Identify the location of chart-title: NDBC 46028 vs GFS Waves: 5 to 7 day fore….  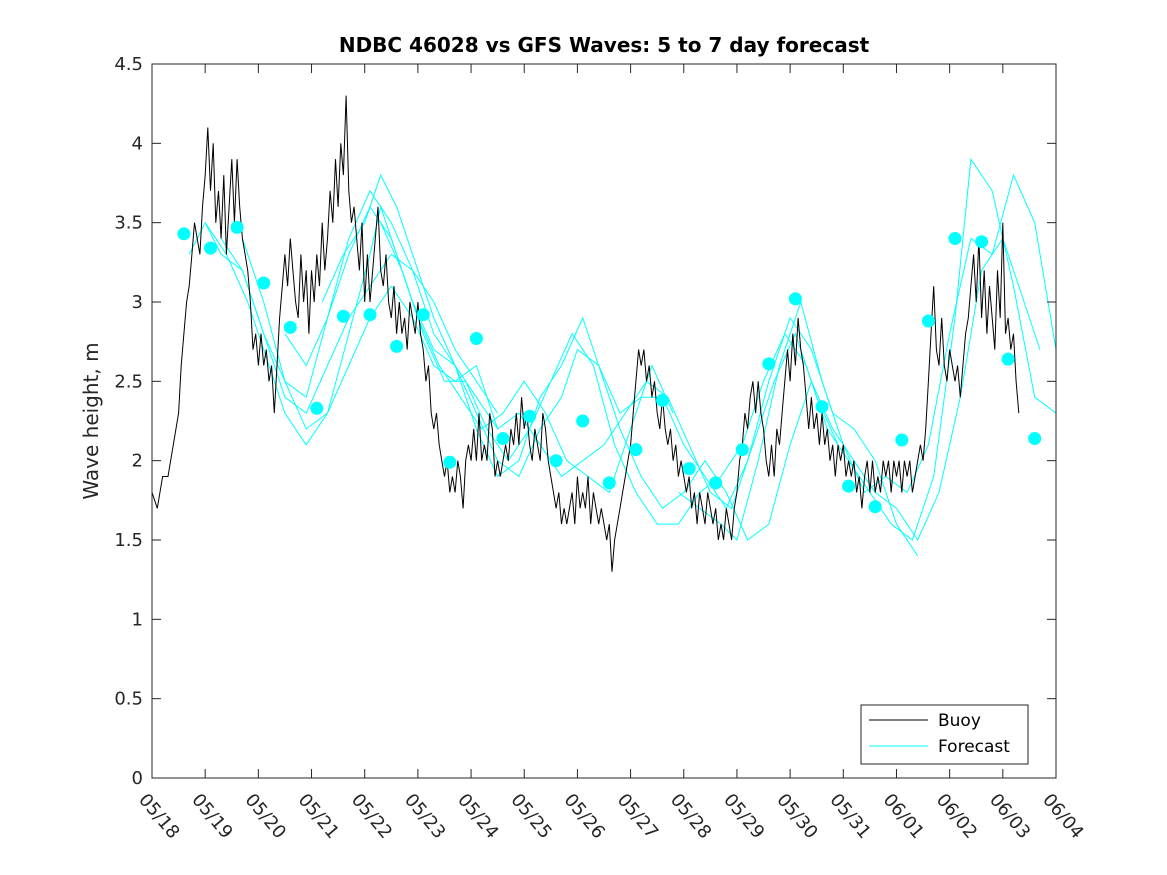
(604, 45).